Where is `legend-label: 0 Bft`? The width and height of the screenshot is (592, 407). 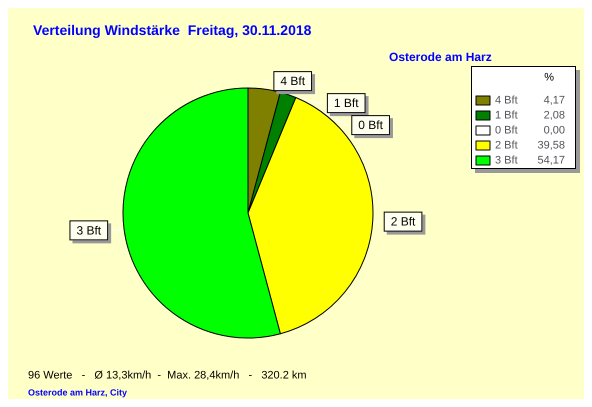
legend-label: 0 Bft is located at coordinates (506, 130).